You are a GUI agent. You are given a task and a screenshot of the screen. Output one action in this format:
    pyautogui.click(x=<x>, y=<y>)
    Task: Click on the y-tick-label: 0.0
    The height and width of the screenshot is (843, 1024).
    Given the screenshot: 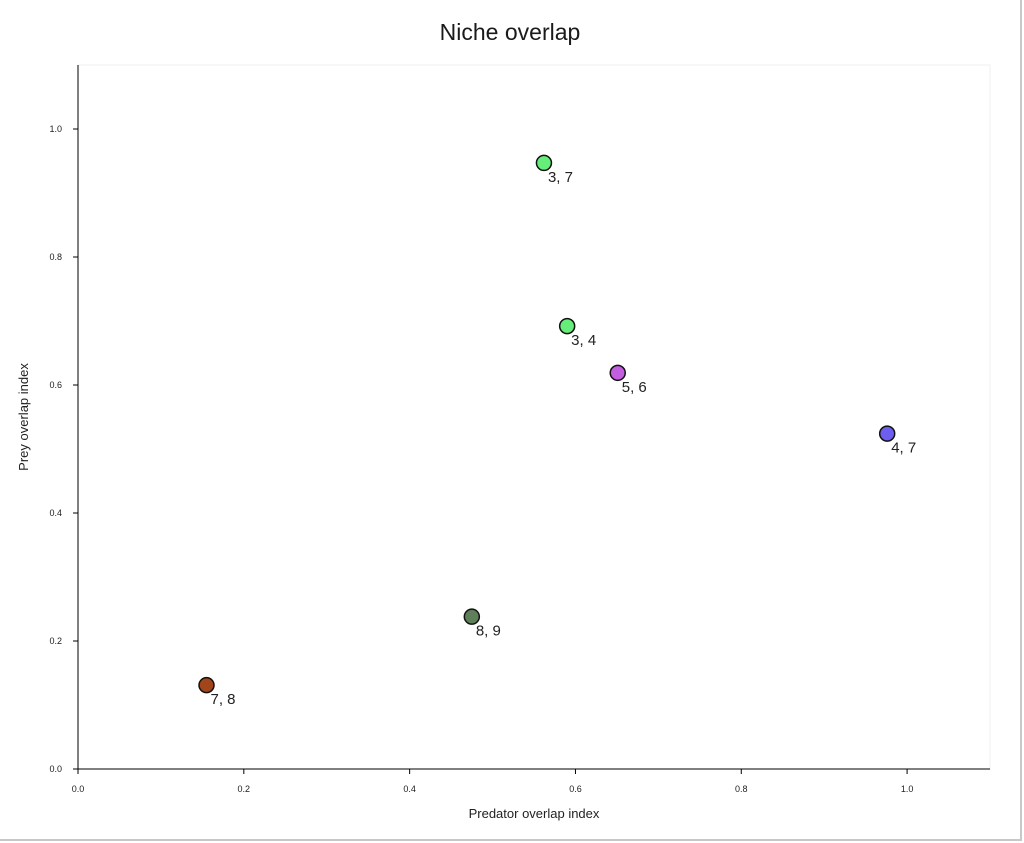 What is the action you would take?
    pyautogui.click(x=55, y=769)
    